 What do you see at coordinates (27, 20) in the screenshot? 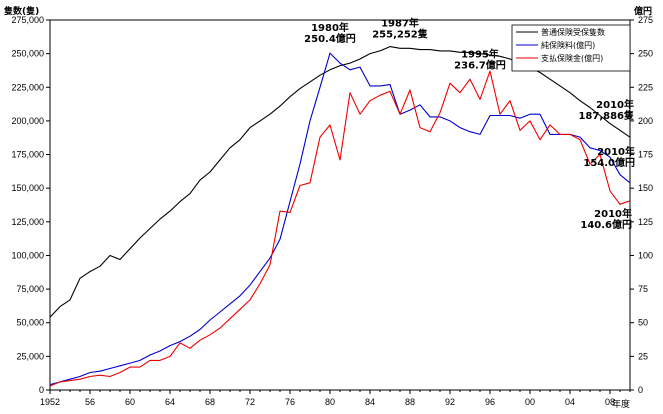
I see `left-tick-label: 275,000` at bounding box center [27, 20].